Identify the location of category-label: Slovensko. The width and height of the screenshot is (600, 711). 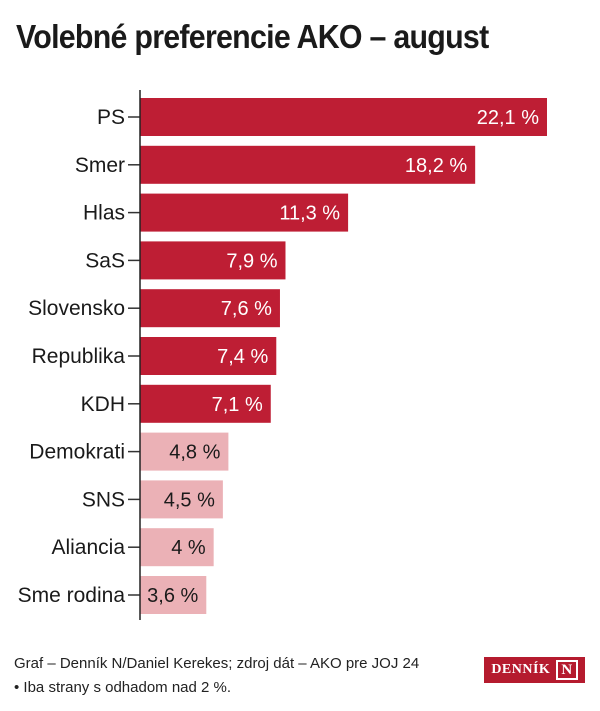
(76, 308).